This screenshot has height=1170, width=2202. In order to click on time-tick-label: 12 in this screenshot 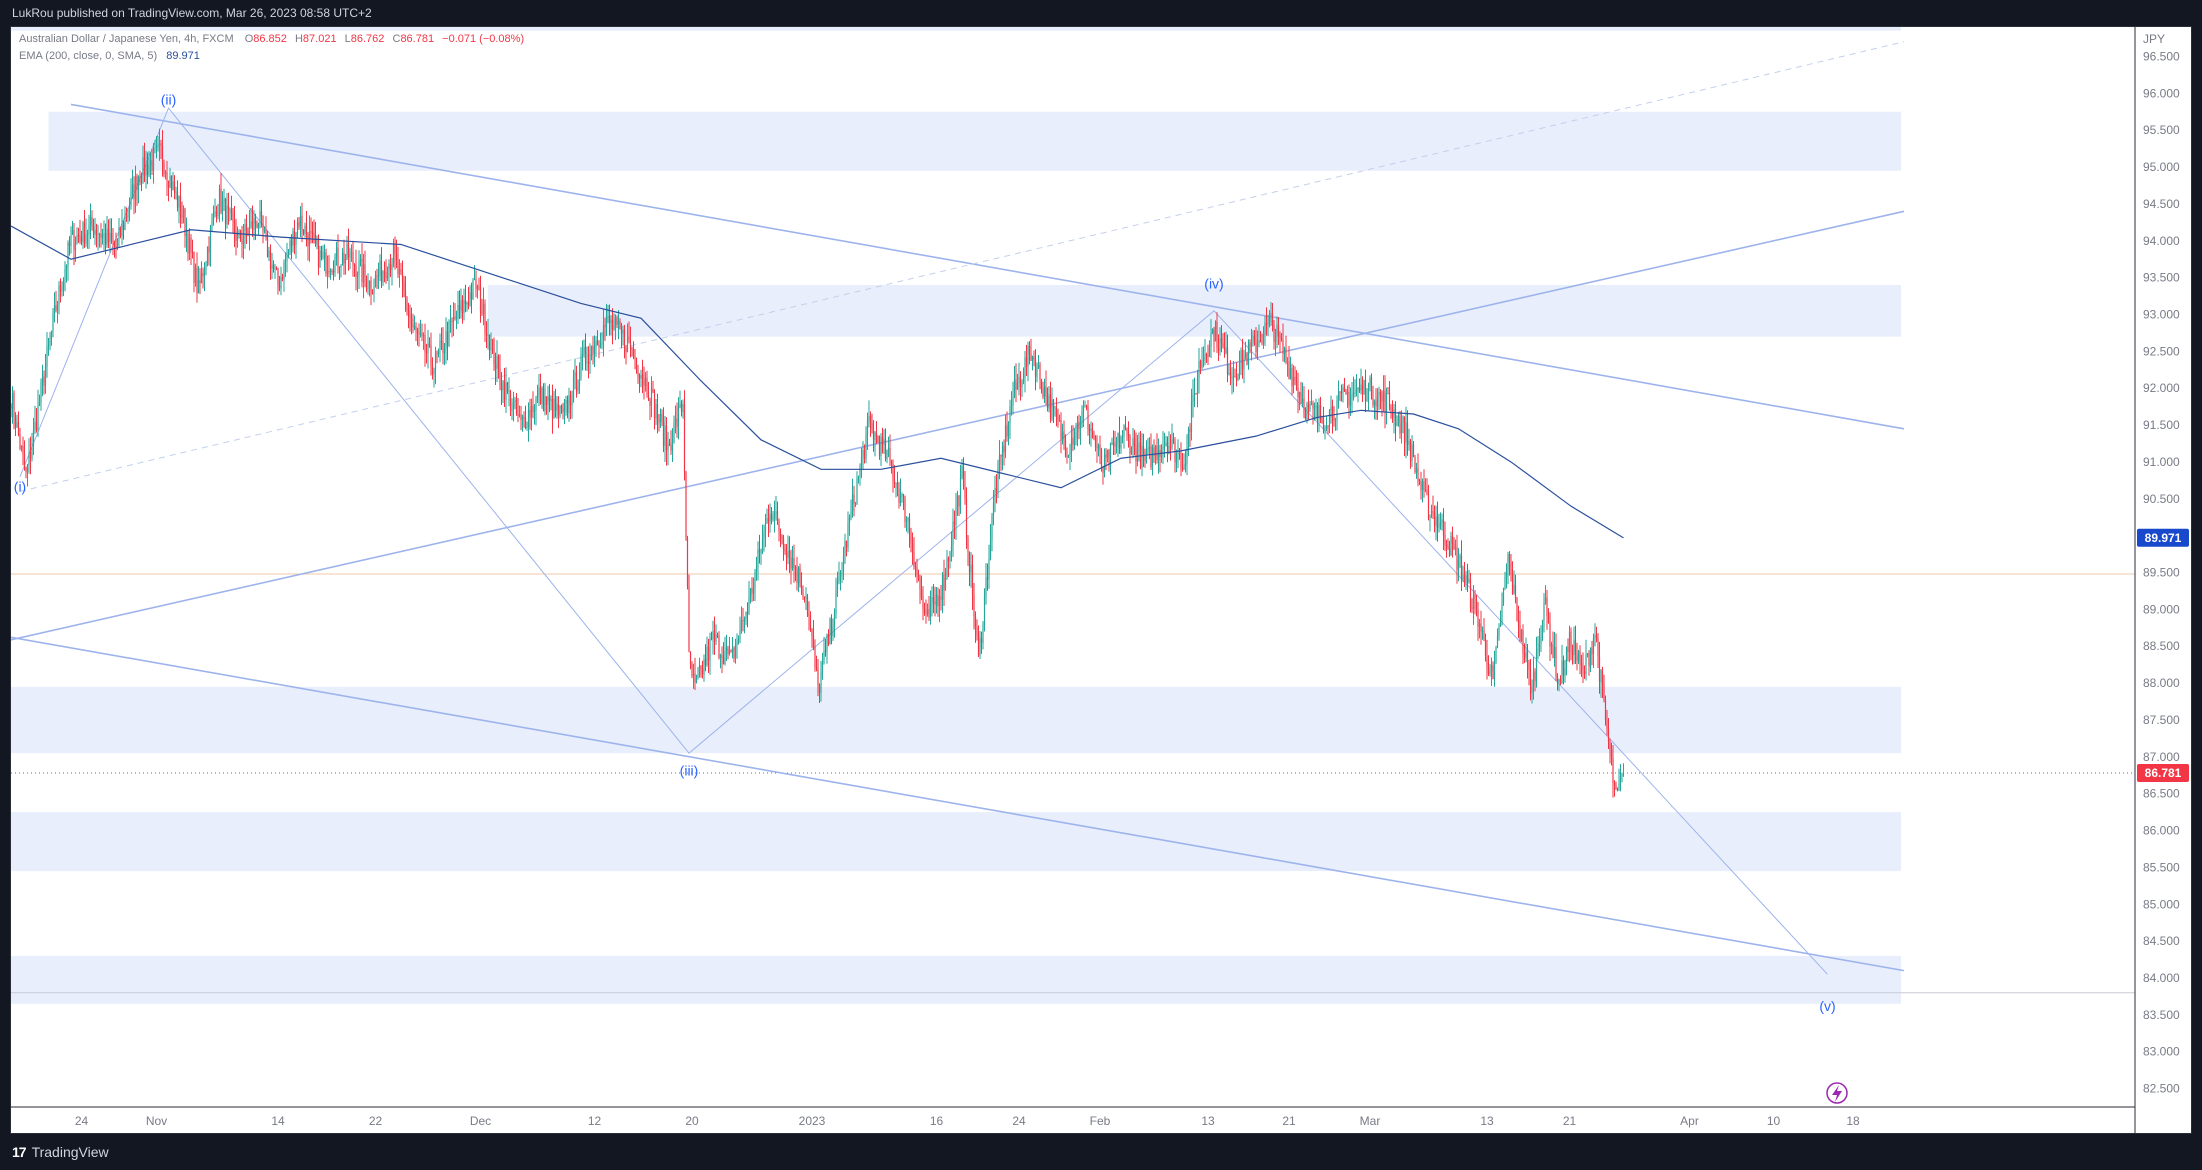, I will do `click(595, 1121)`.